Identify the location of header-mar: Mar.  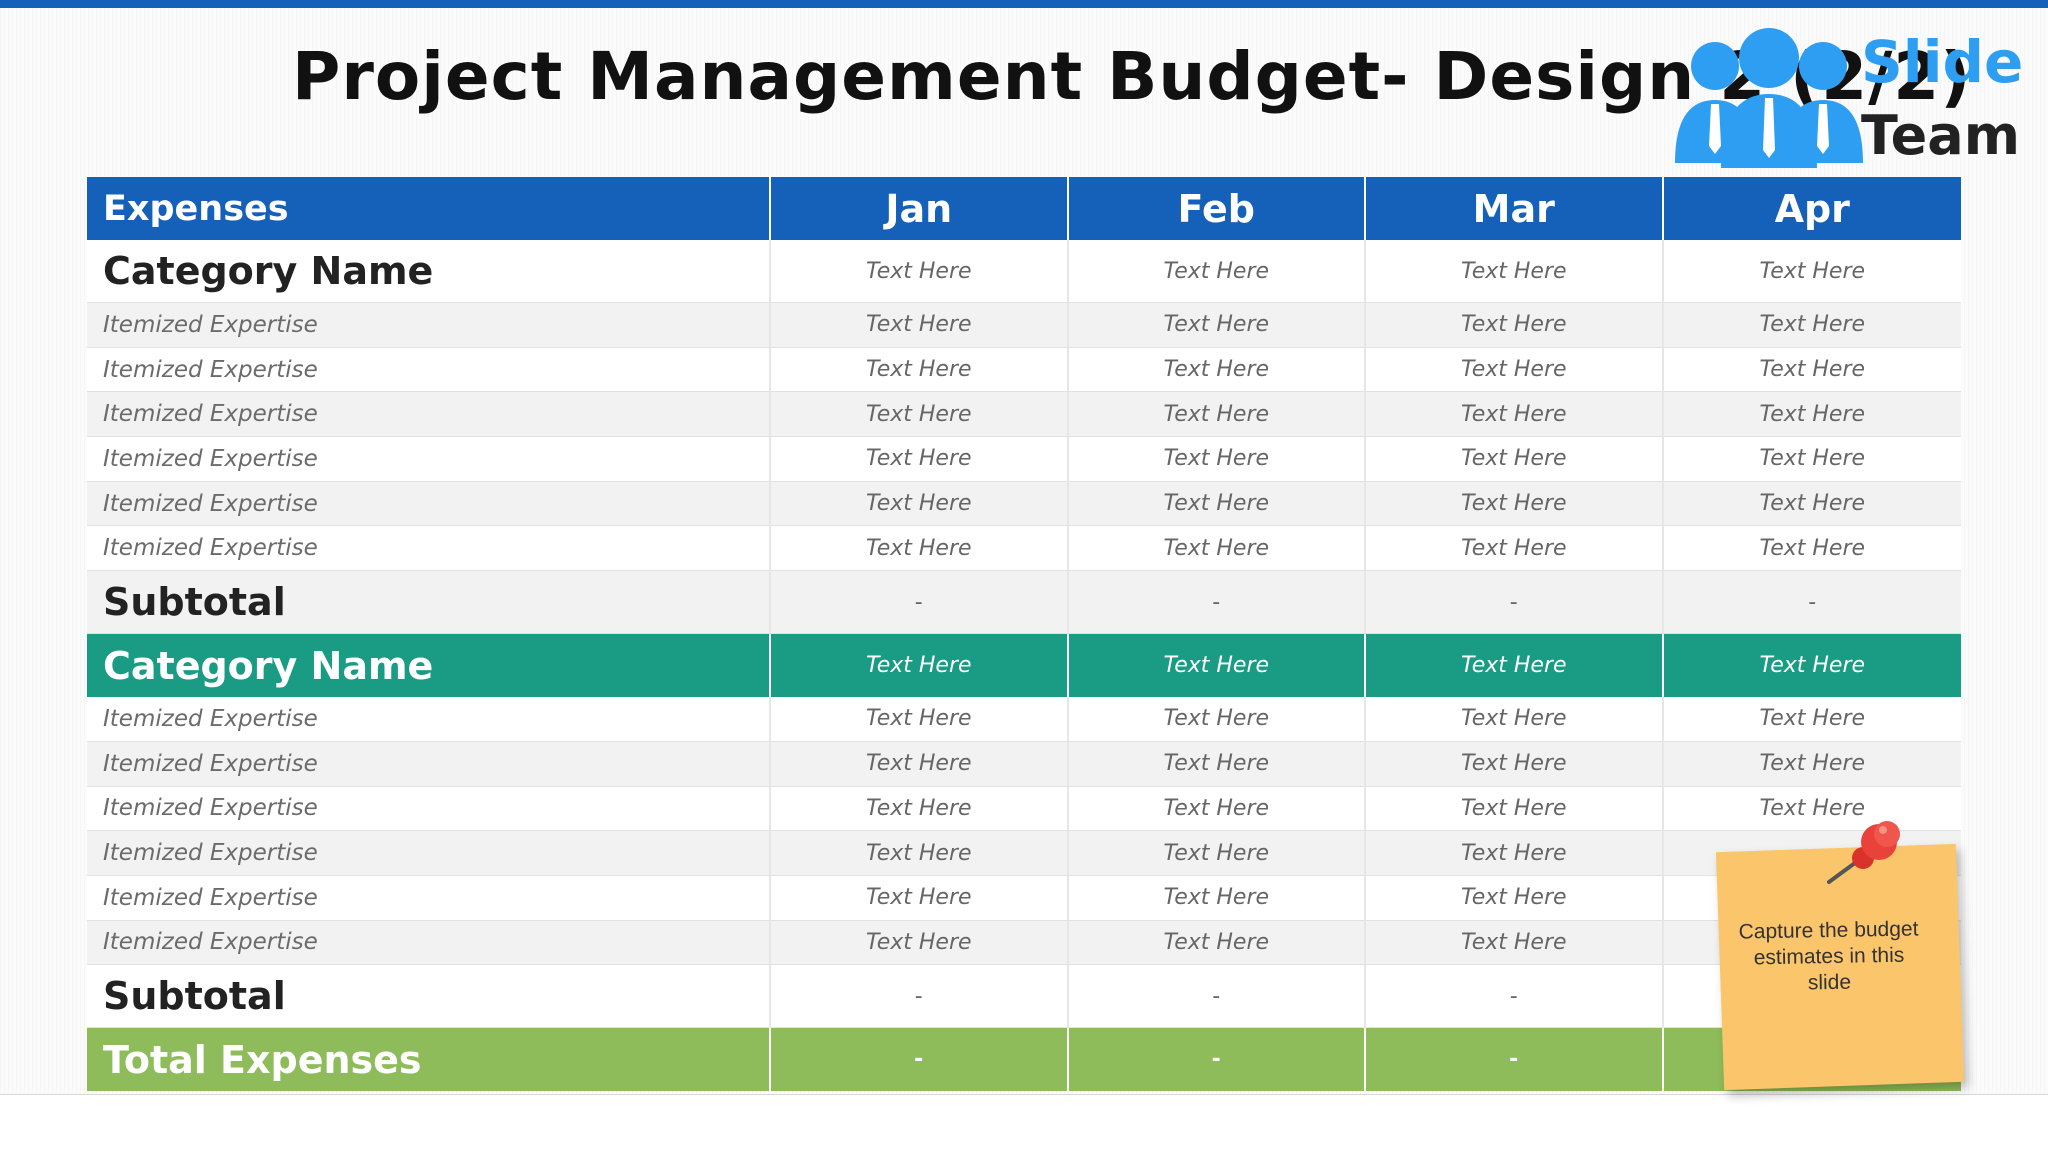
(1515, 208).